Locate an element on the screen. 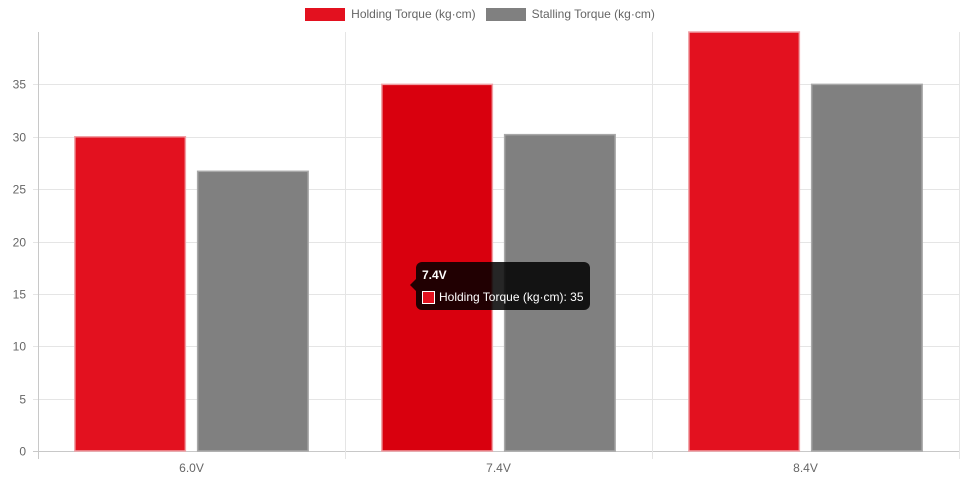 This screenshot has height=485, width=960. tooltip-row: Holding Torque (kg·cm): 35 is located at coordinates (503, 297).